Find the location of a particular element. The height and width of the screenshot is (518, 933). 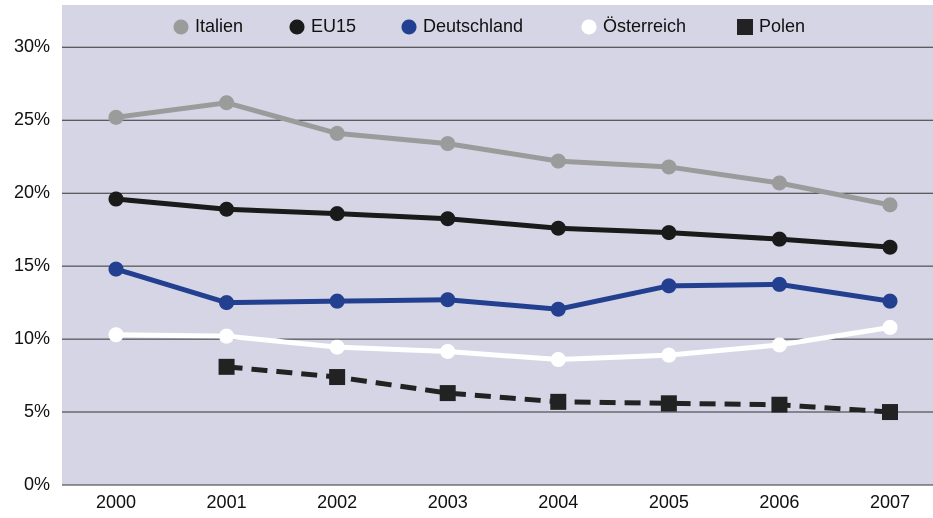

legend-label: EU15 is located at coordinates (333, 26).